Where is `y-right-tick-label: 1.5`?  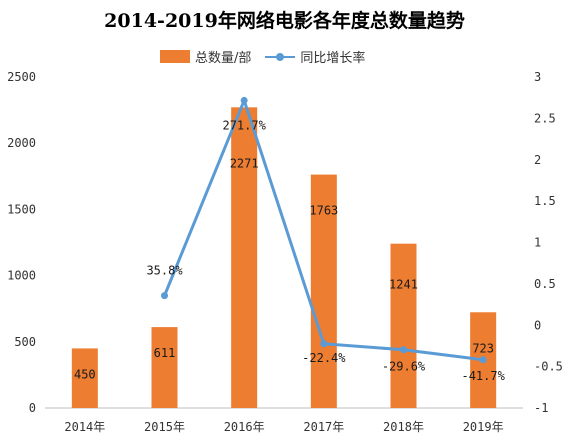 y-right-tick-label: 1.5 is located at coordinates (545, 201).